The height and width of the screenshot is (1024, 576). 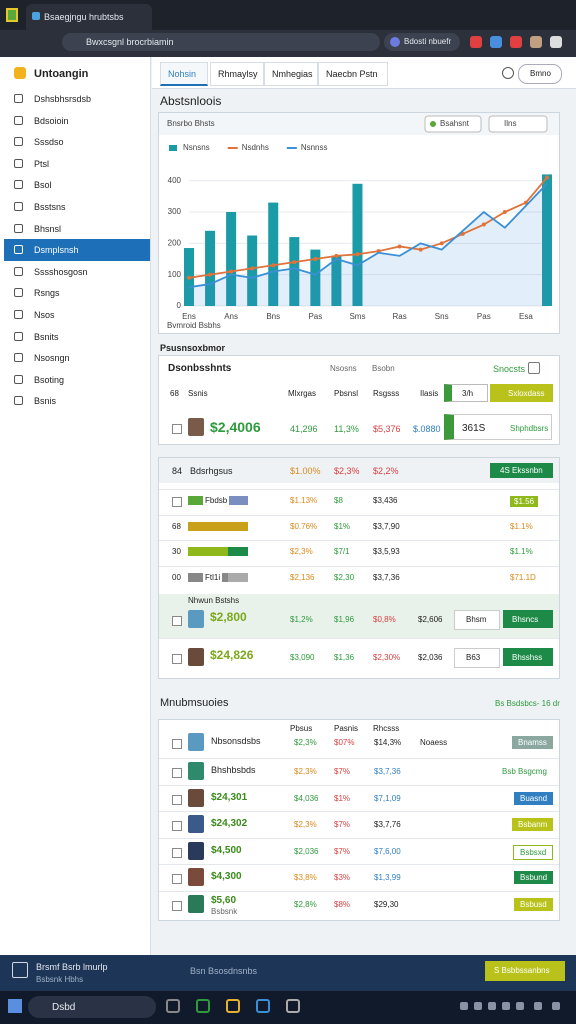 I want to click on sidebar-item: Nsosngn, so click(x=52, y=358).